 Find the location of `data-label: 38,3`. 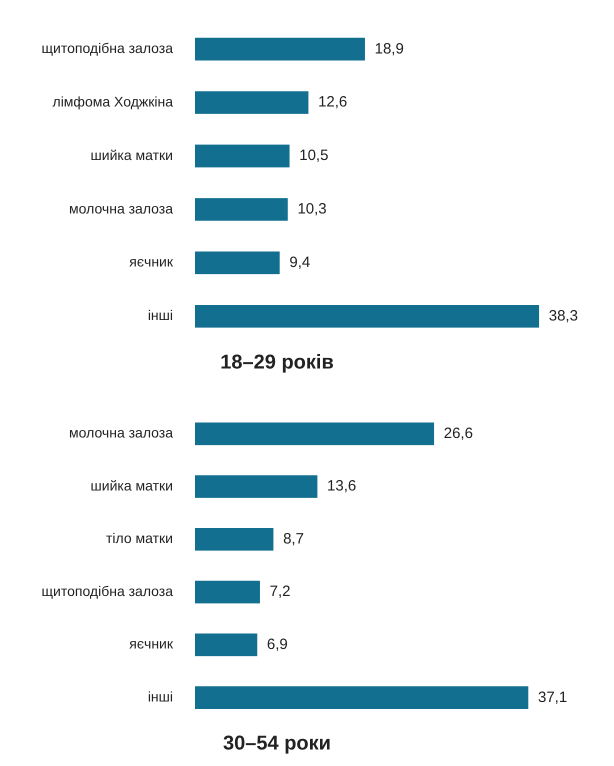

data-label: 38,3 is located at coordinates (563, 315).